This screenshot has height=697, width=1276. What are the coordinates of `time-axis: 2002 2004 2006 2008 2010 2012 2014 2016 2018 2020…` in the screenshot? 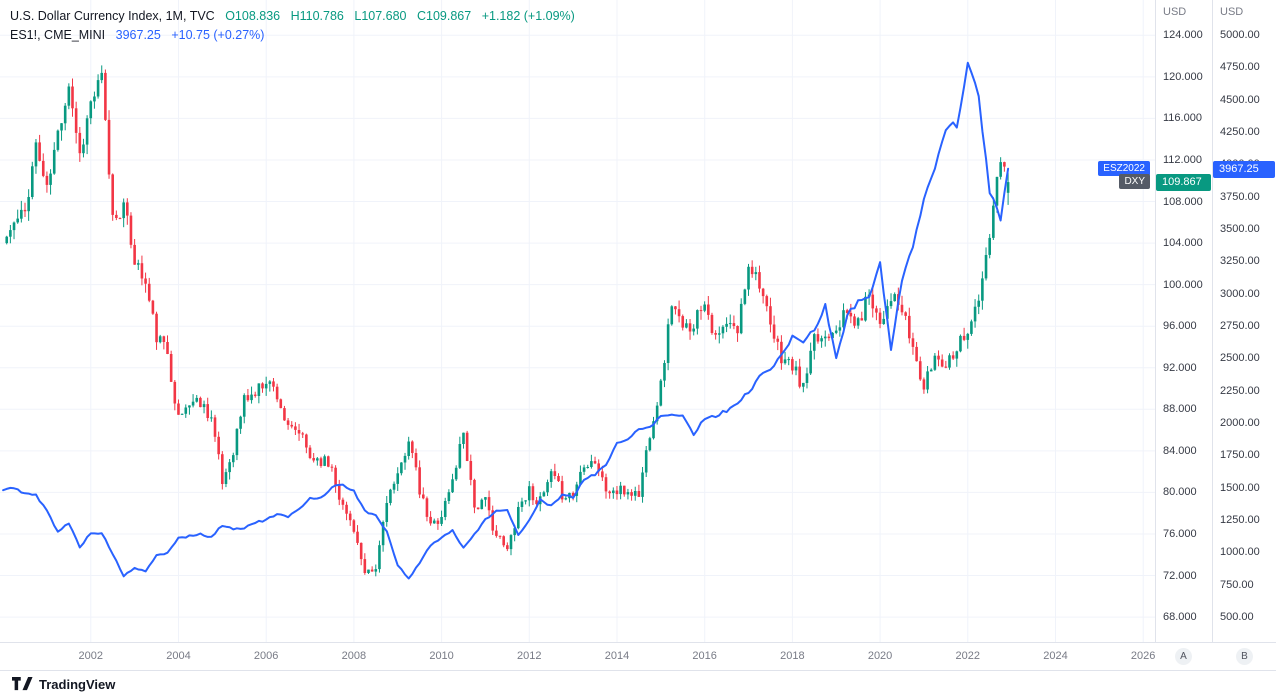 It's located at (638, 656).